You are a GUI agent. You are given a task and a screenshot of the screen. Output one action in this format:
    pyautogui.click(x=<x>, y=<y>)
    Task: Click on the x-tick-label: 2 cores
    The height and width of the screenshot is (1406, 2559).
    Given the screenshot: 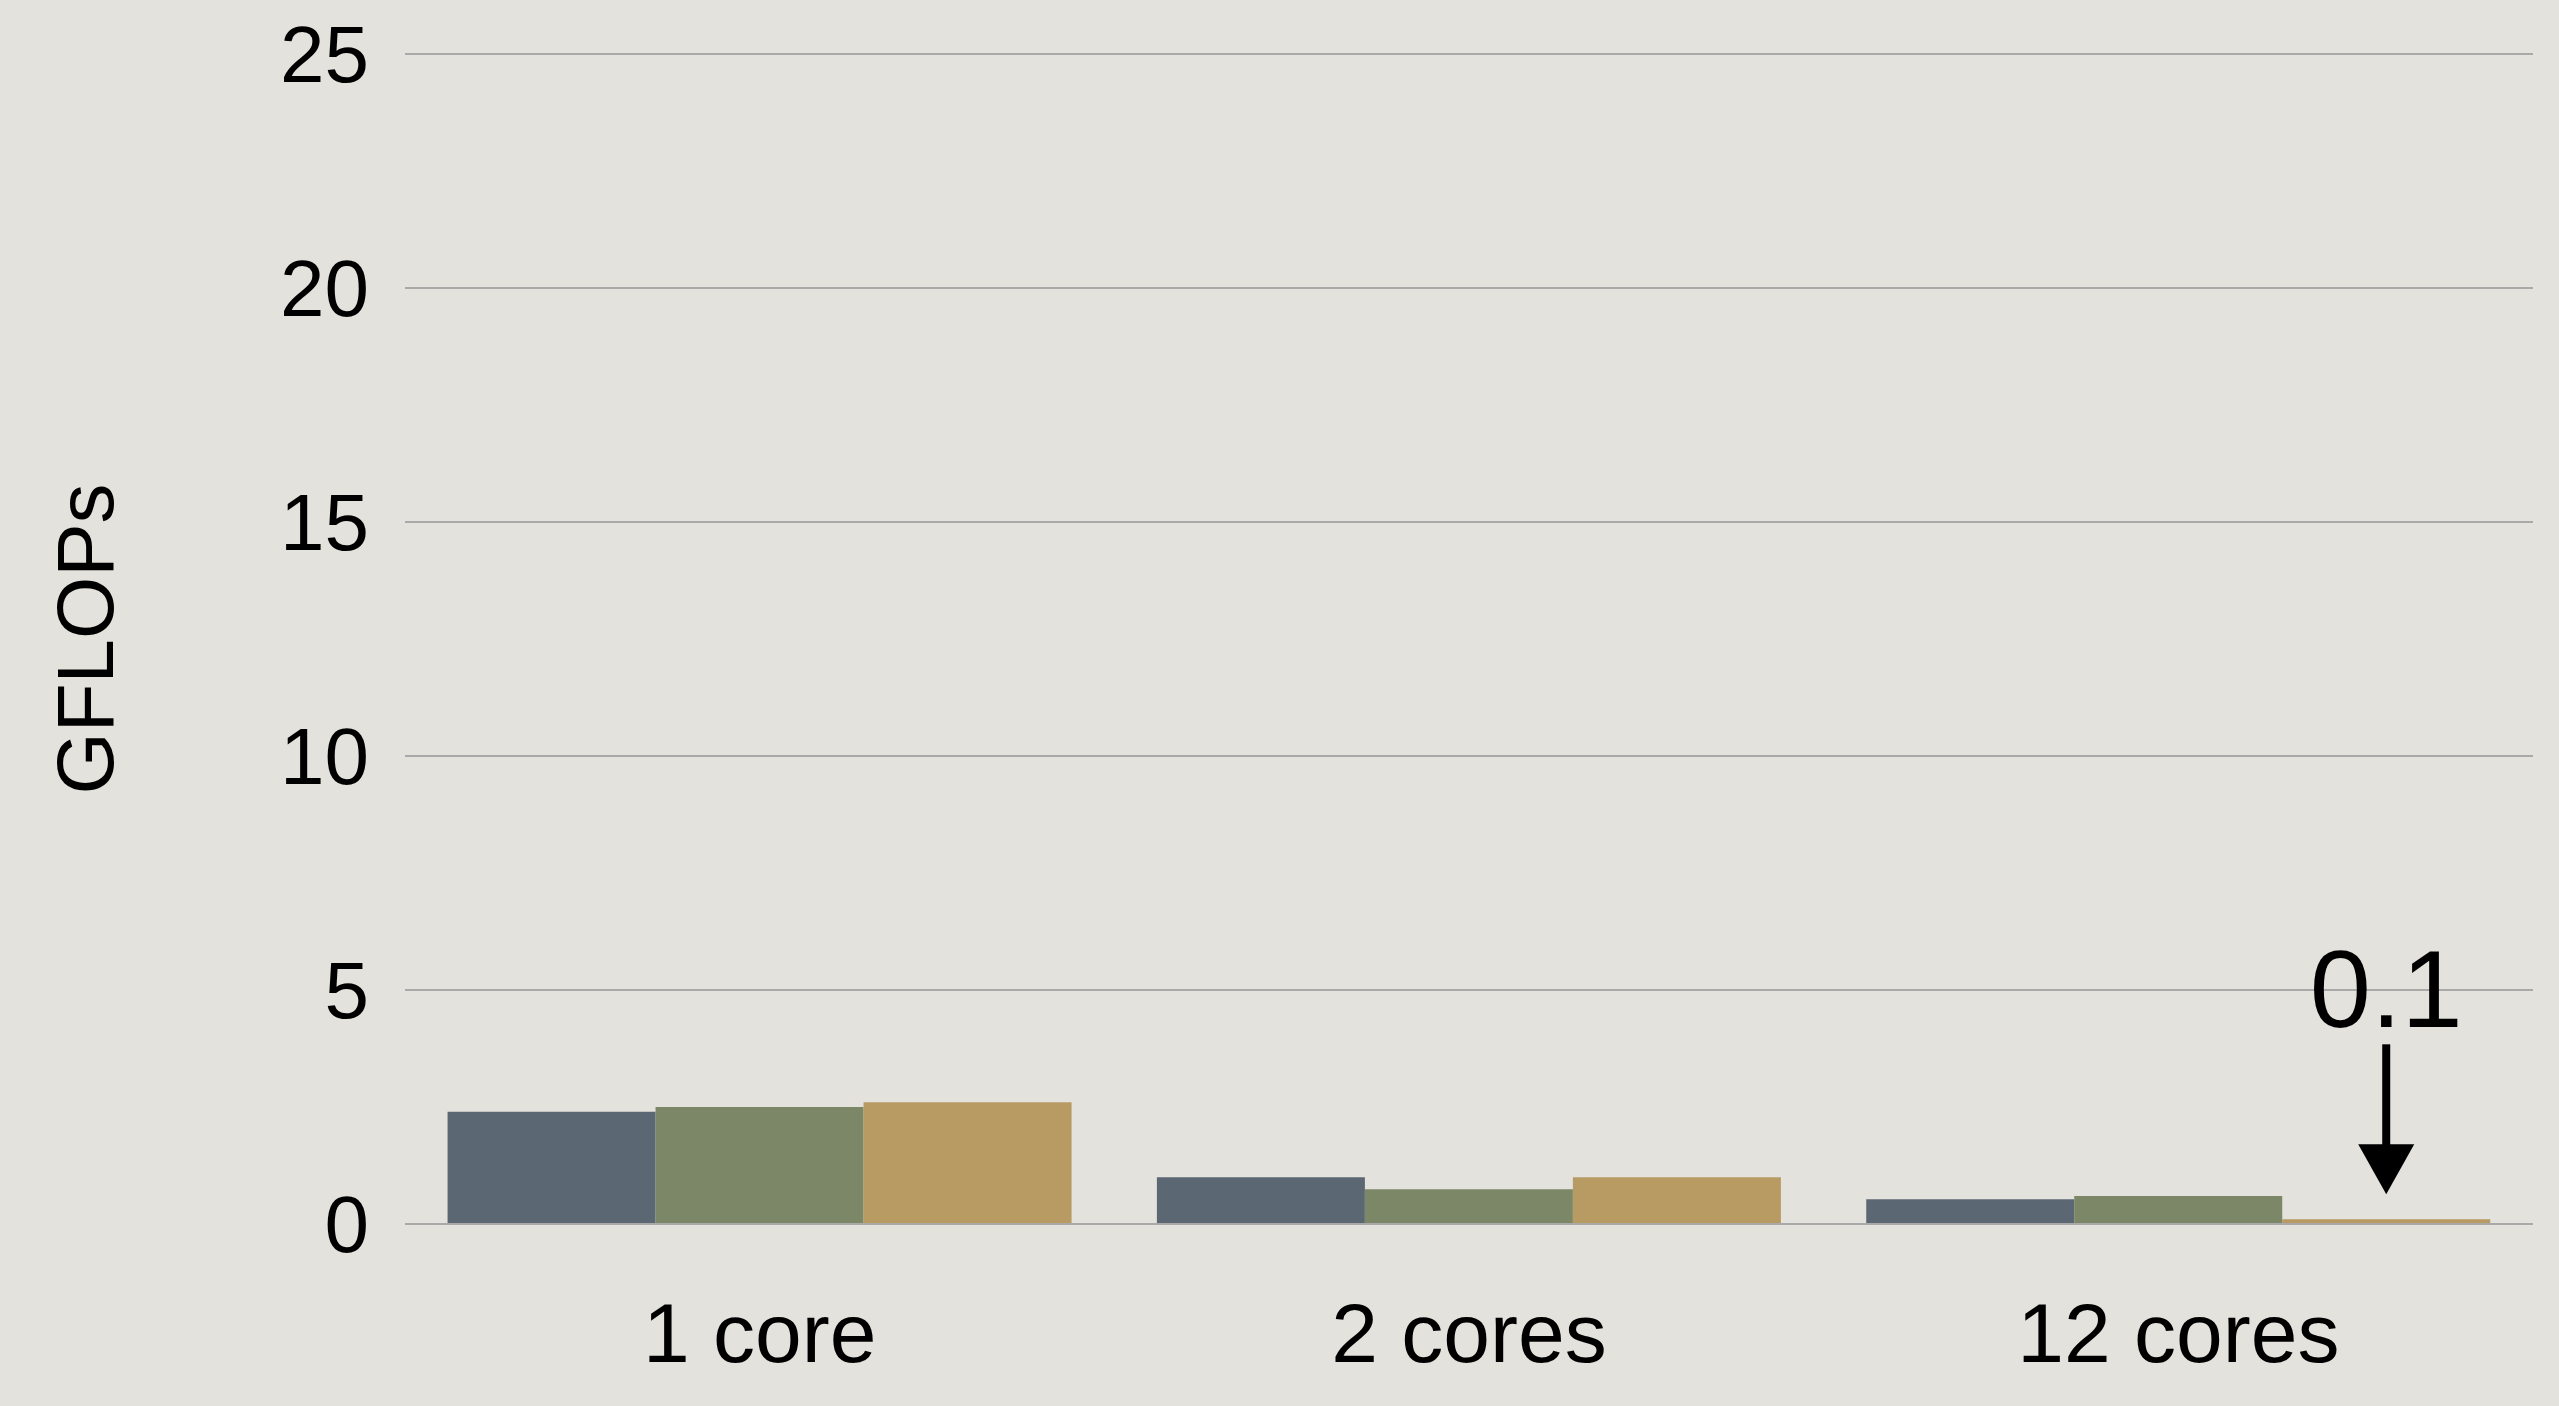 What is the action you would take?
    pyautogui.click(x=1469, y=1332)
    